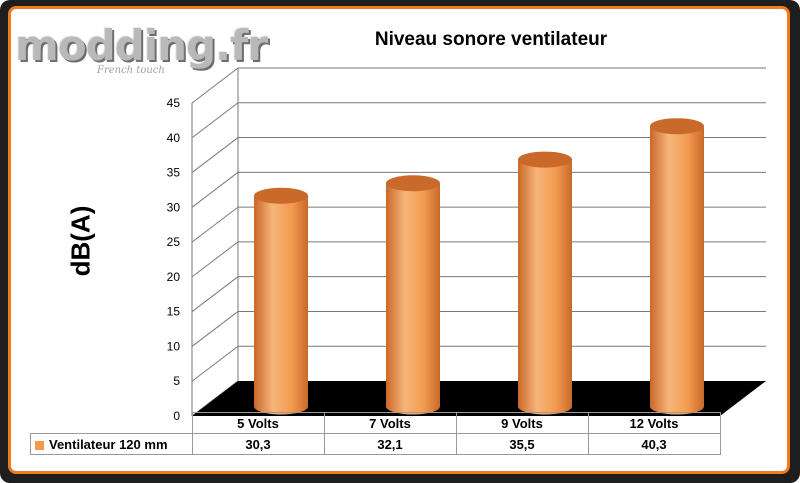  Describe the element at coordinates (654, 444) in the screenshot. I see `data-value: 40,3` at that location.